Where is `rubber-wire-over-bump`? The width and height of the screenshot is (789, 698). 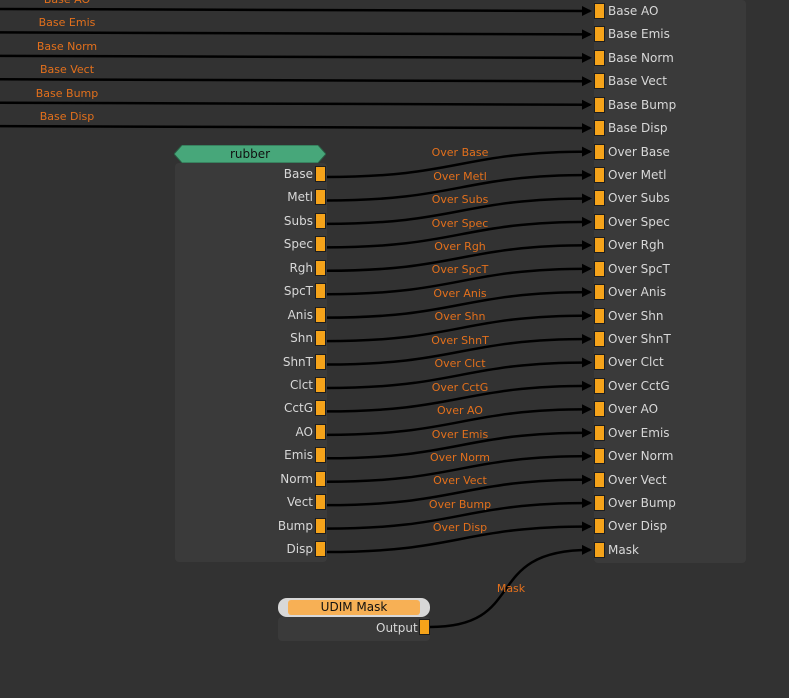
rubber-wire-over-bump is located at coordinates (458, 515).